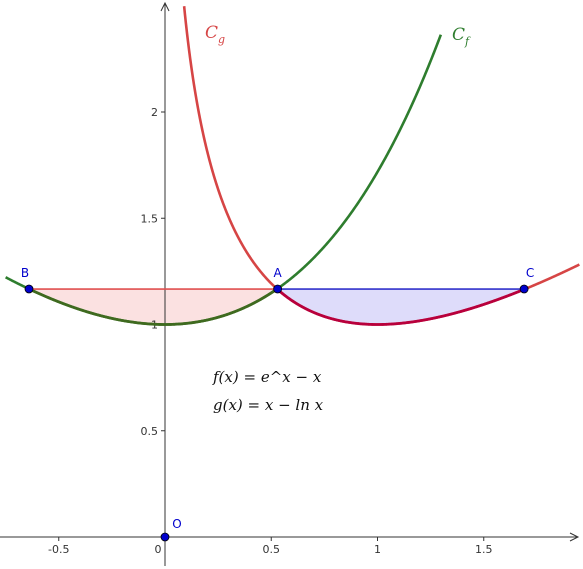 Image resolution: width=583 pixels, height=569 pixels. Describe the element at coordinates (154, 112) in the screenshot. I see `y-tick-label: 2` at that location.